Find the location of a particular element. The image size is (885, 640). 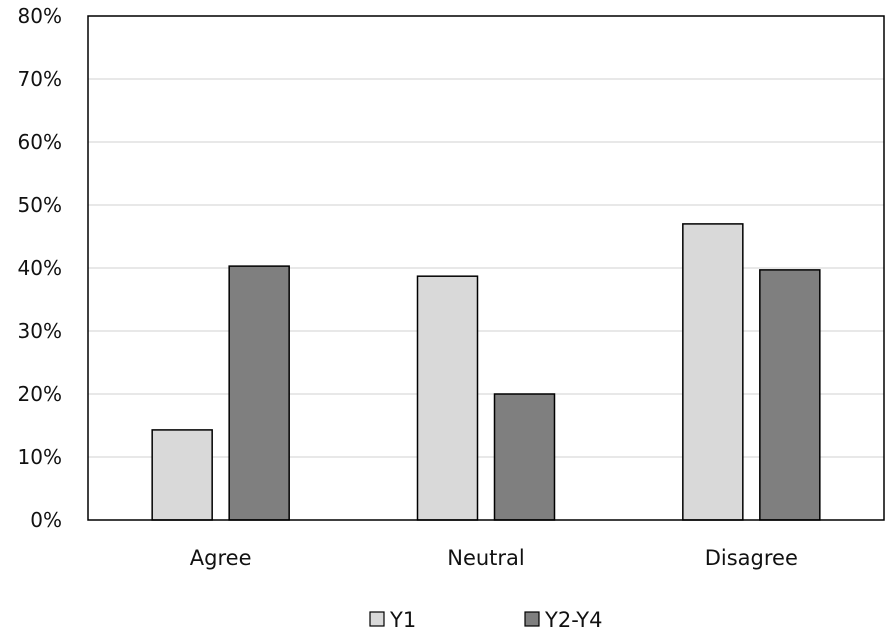

y-tick-label: 30% is located at coordinates (40, 331).